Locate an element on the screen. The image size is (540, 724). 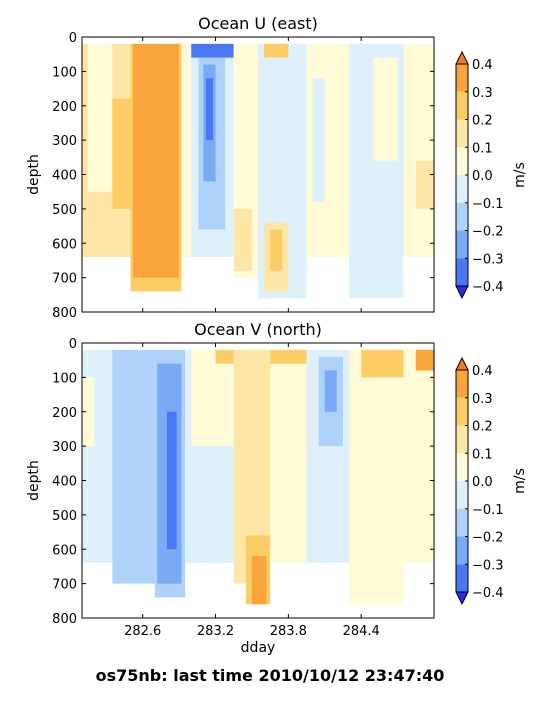
x-tick-label: 284.4 is located at coordinates (361, 631).